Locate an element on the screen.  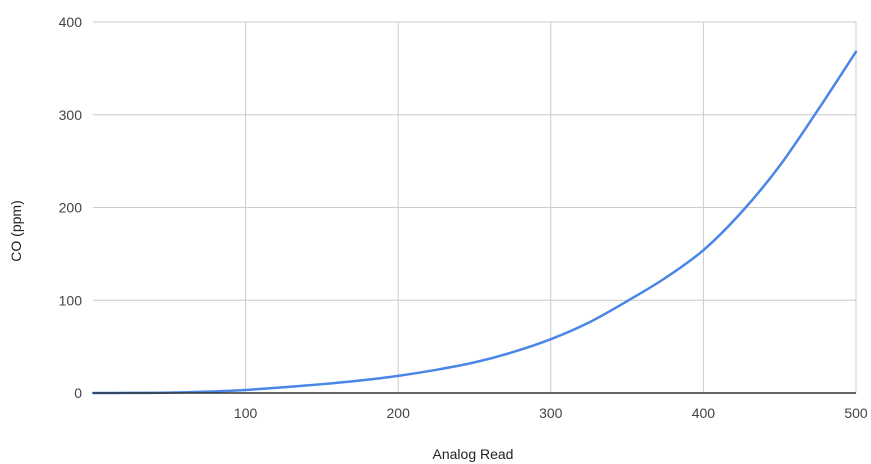
x-tick-label-500: 500 is located at coordinates (856, 413).